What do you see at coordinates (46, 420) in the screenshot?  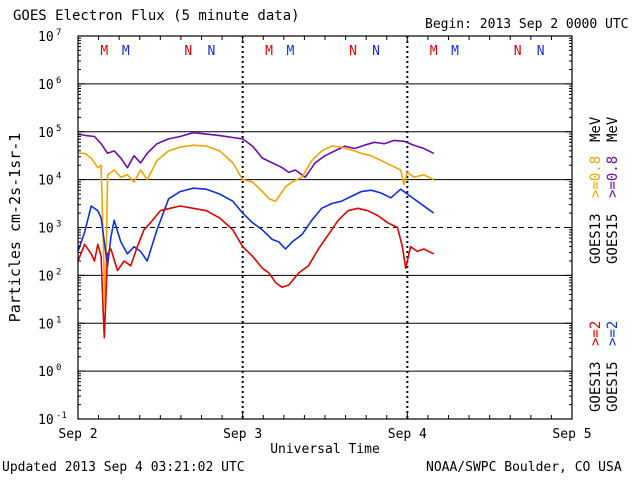 I see `y-tick-label--1: 10` at bounding box center [46, 420].